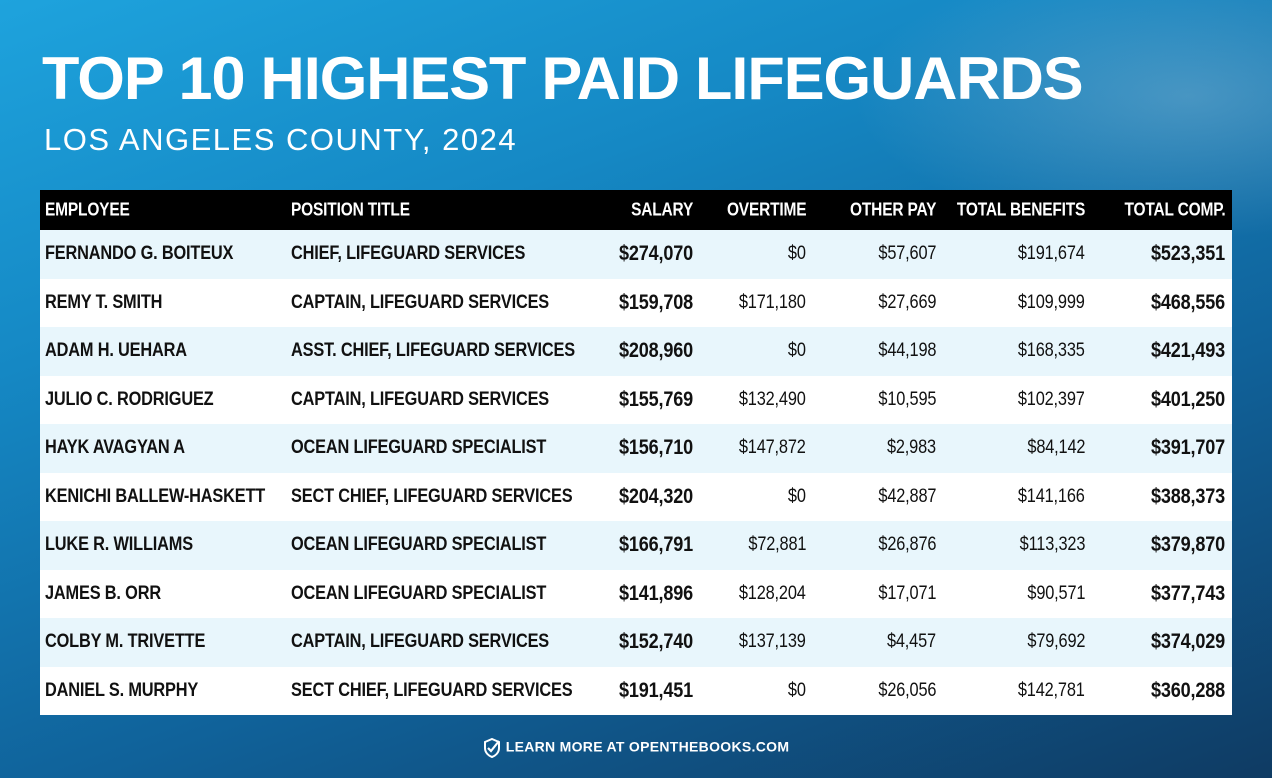 The height and width of the screenshot is (778, 1272). I want to click on column-header-employee: EMPLOYEE, so click(87, 209).